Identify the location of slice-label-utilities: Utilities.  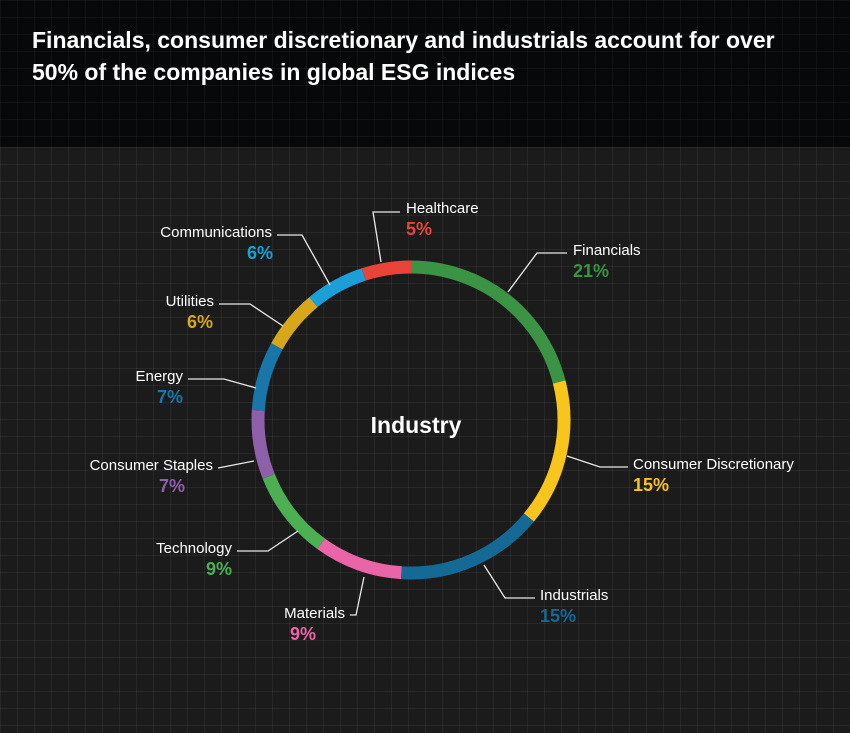
(190, 301).